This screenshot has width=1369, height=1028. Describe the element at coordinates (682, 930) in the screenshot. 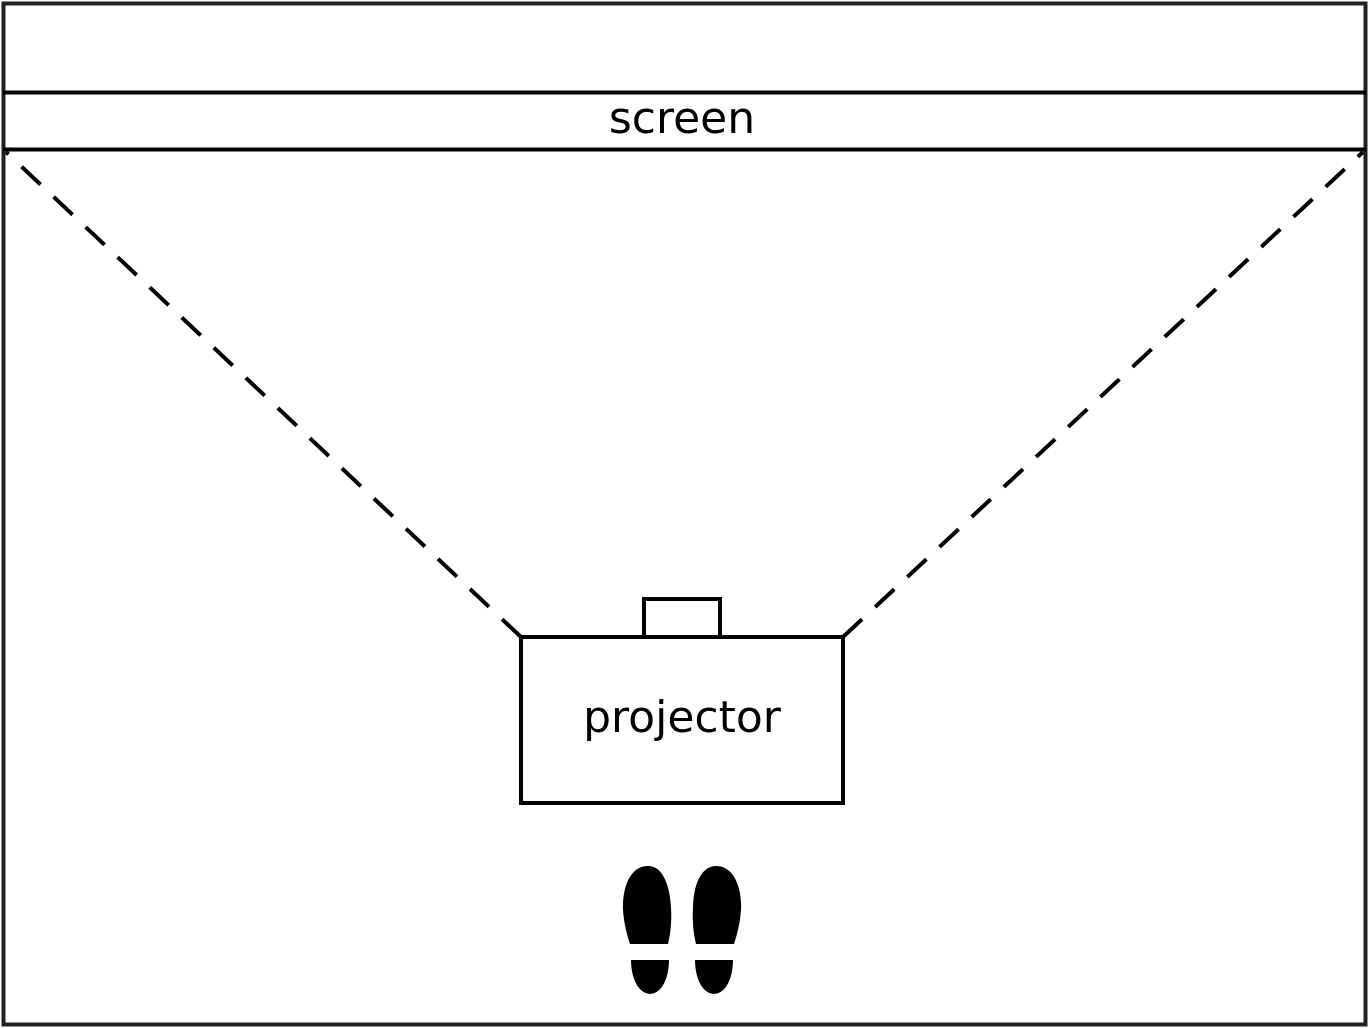

I see `footprints-icon` at that location.